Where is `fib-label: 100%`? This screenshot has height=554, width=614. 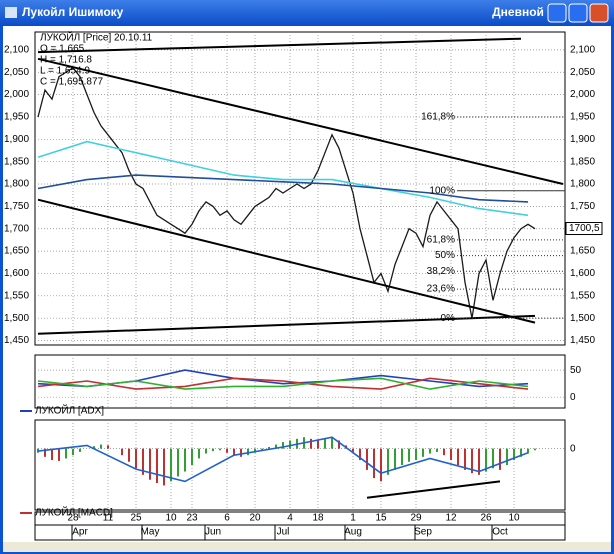 fib-label: 100% is located at coordinates (442, 190).